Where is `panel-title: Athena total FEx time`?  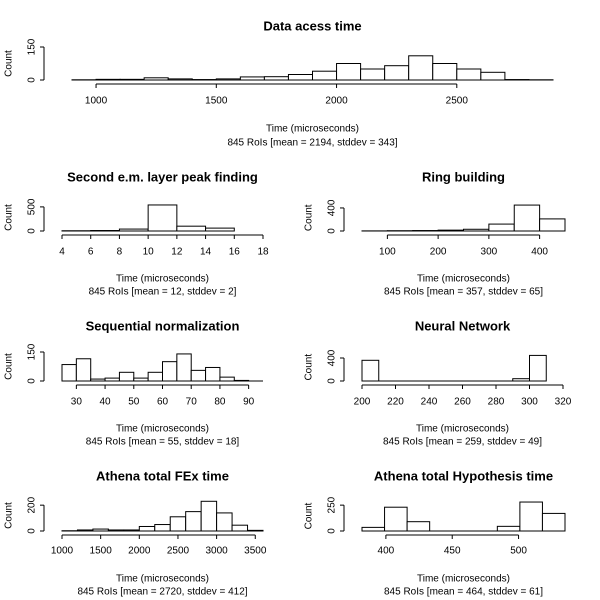
panel-title: Athena total FEx time is located at coordinates (162, 475).